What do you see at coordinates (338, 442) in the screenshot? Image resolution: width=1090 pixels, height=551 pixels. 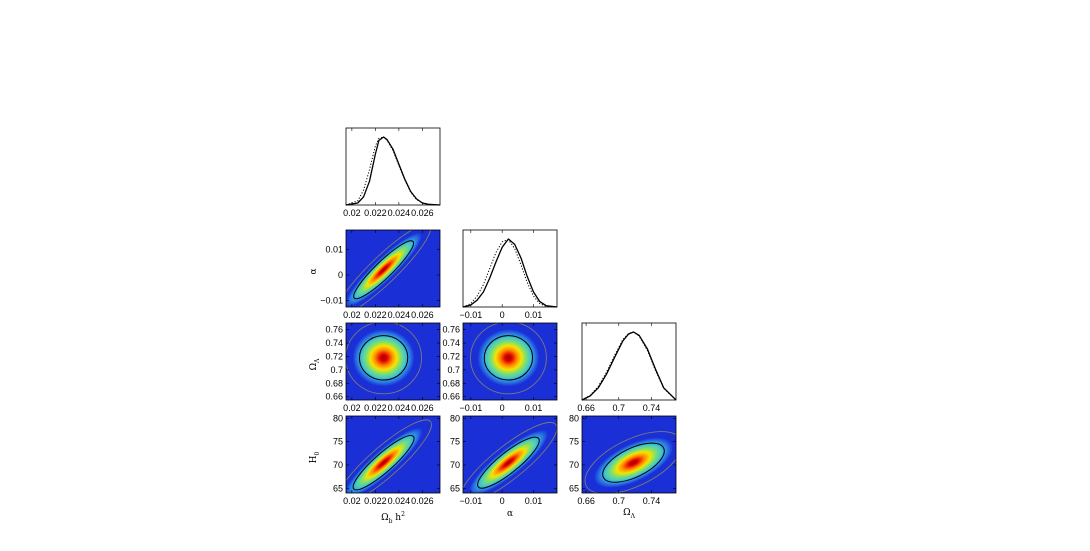 I see `joint-omega_b_h2-H0-ytick-label: 75` at bounding box center [338, 442].